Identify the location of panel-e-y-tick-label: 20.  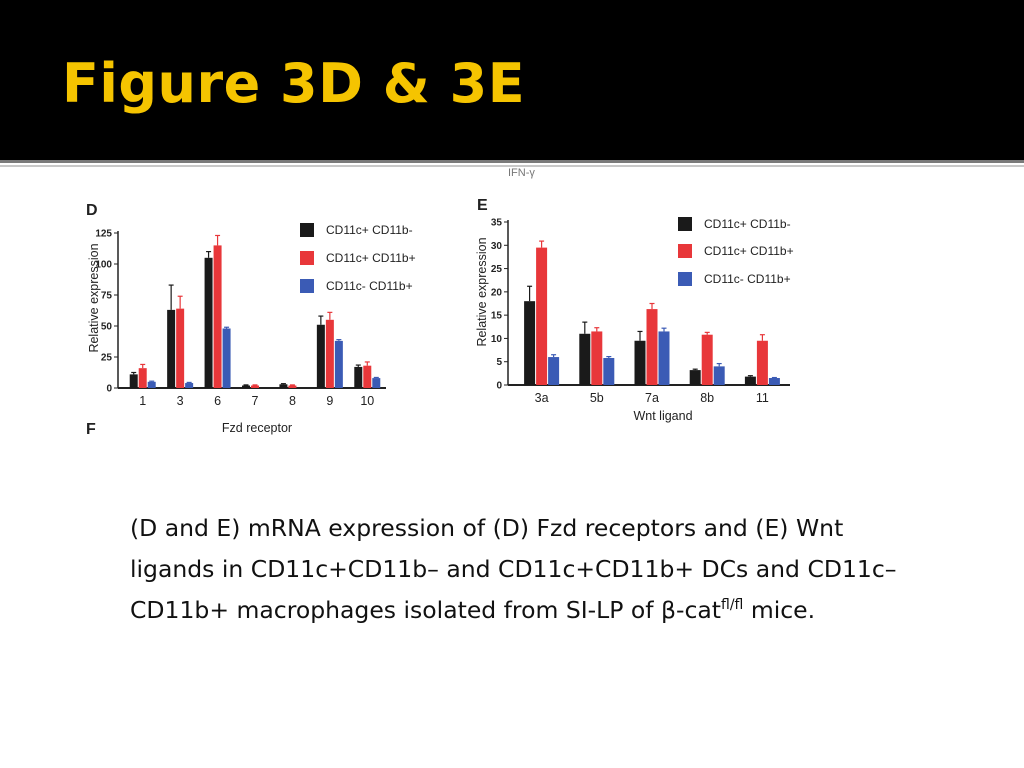
(497, 292).